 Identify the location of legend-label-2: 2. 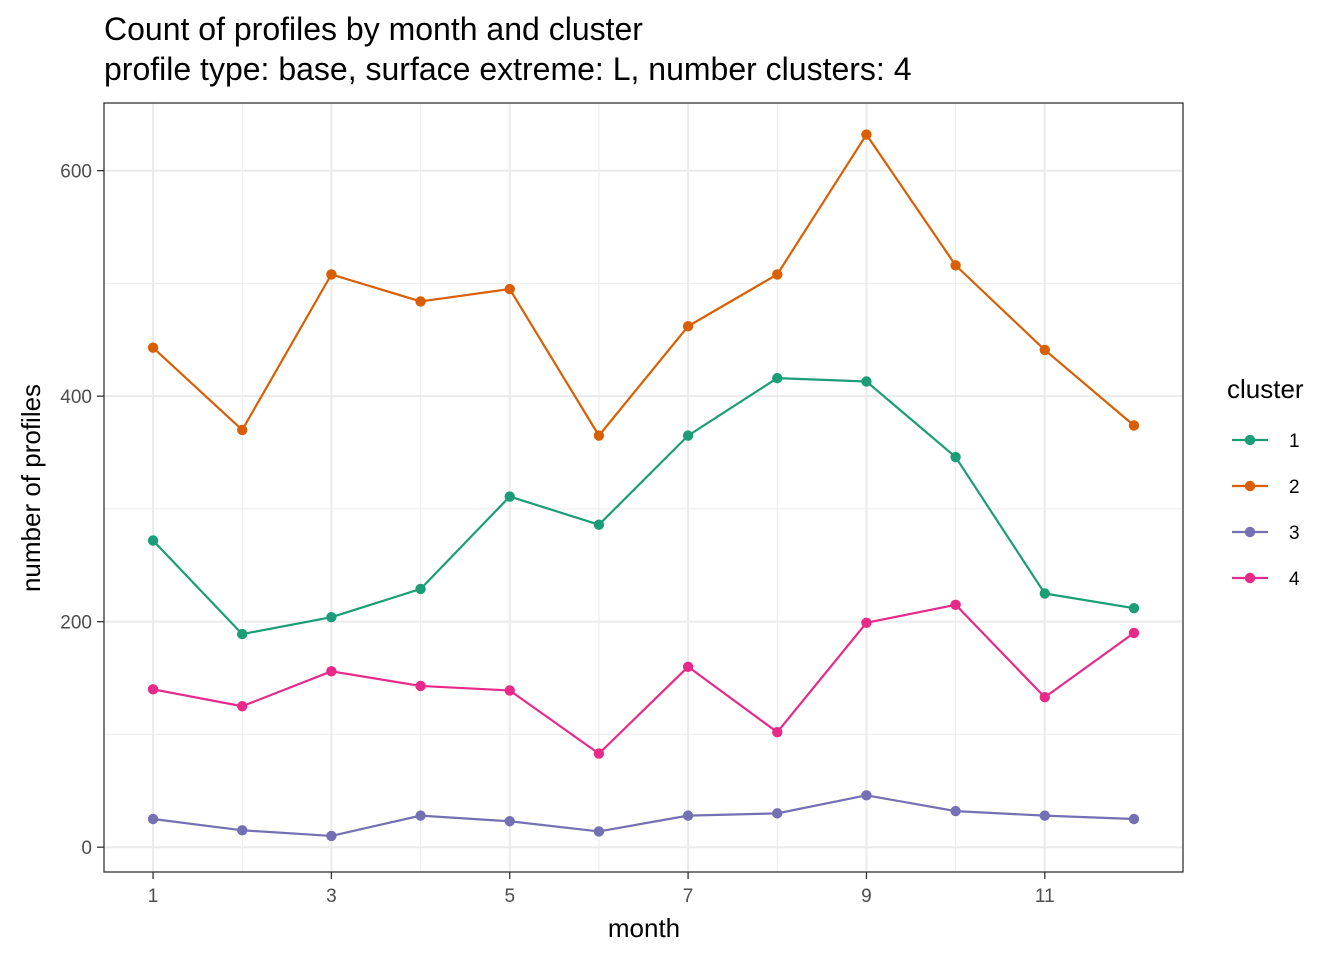
(1294, 487).